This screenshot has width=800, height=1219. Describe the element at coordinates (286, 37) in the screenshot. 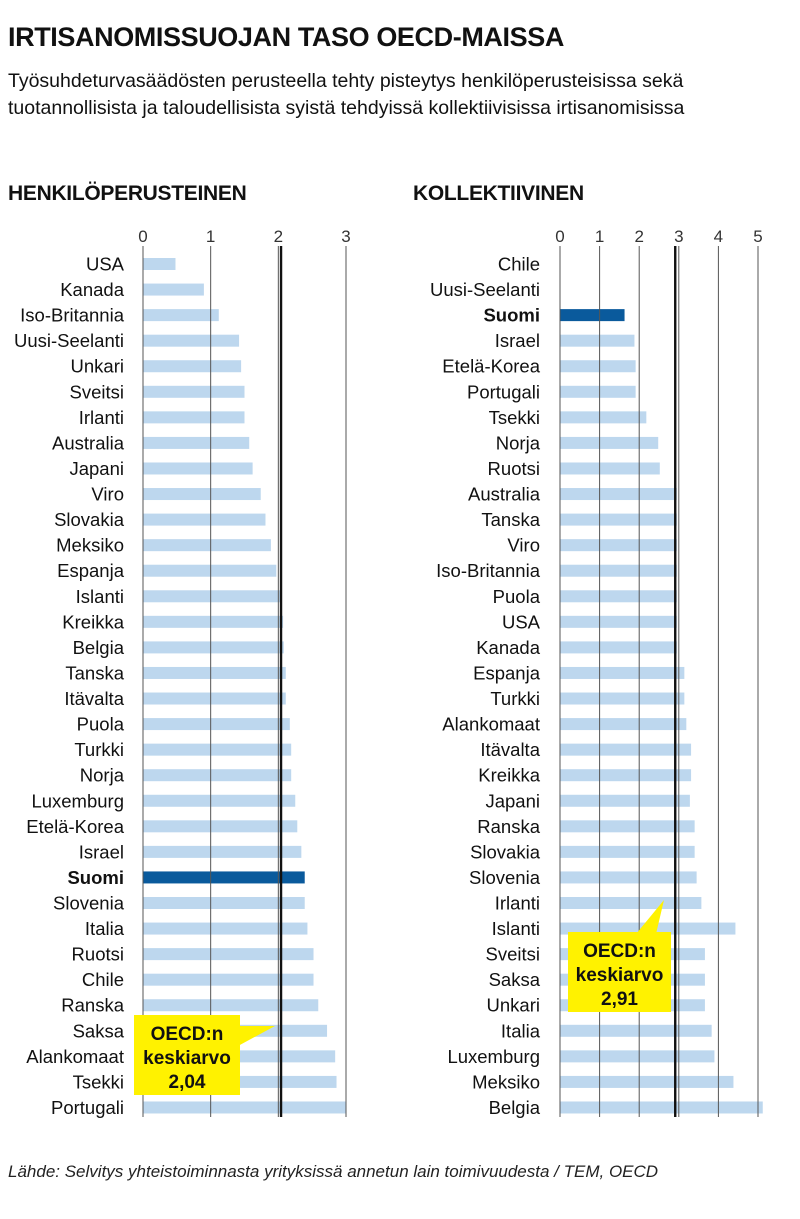

I see `chart-title: IRTISANOMISSUOJAN TASO OECD-MAISSA` at that location.